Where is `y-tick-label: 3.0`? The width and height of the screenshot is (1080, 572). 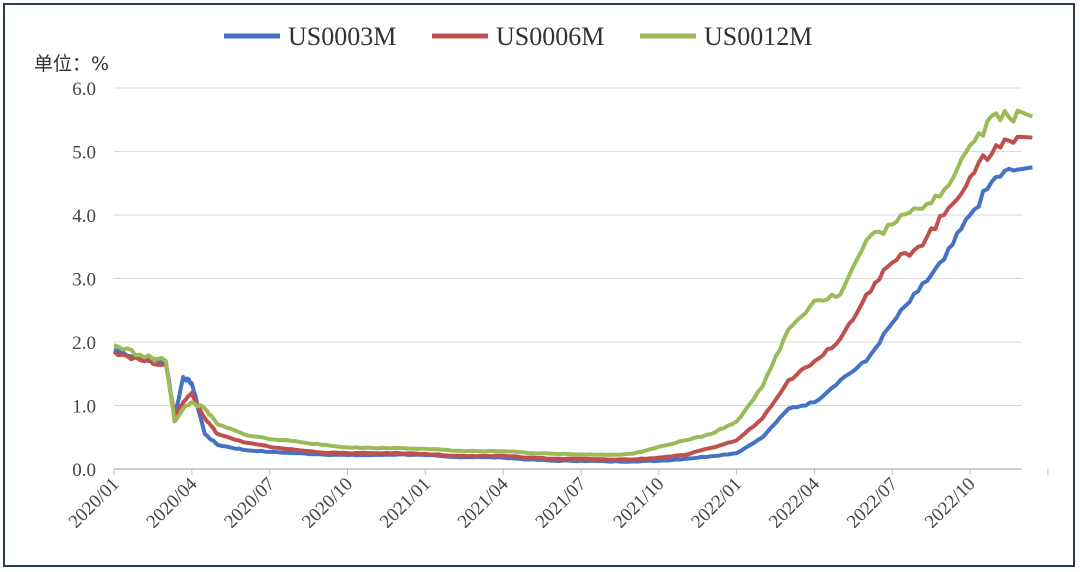 y-tick-label: 3.0 is located at coordinates (84, 280).